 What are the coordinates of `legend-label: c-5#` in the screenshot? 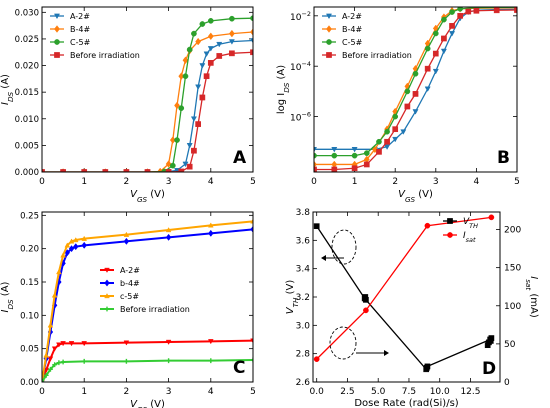 It's located at (129, 296).